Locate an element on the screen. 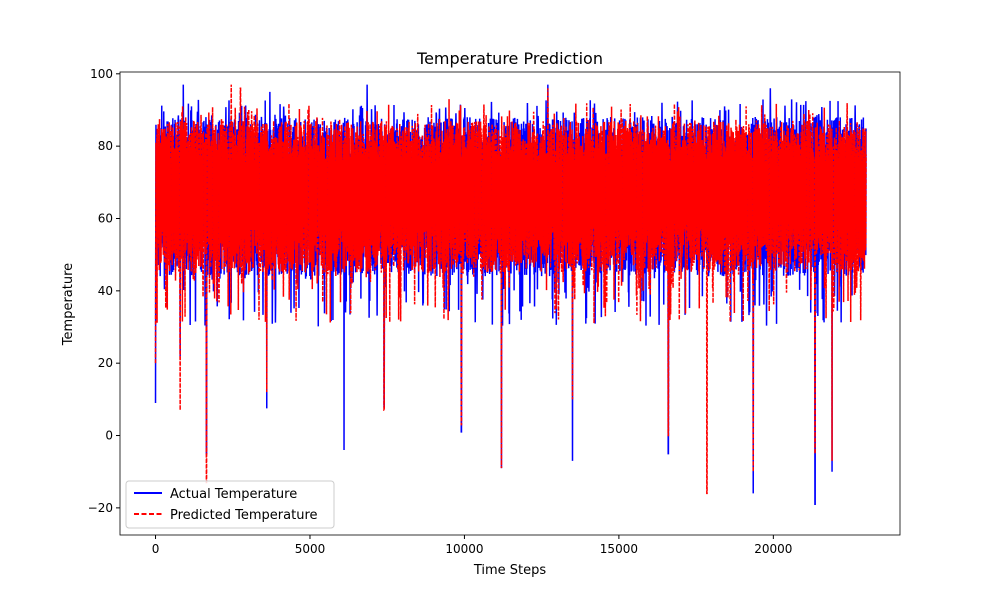 The width and height of the screenshot is (1000, 604). y-axis: −20 0 20 40 60 80 100 is located at coordinates (104, 291).